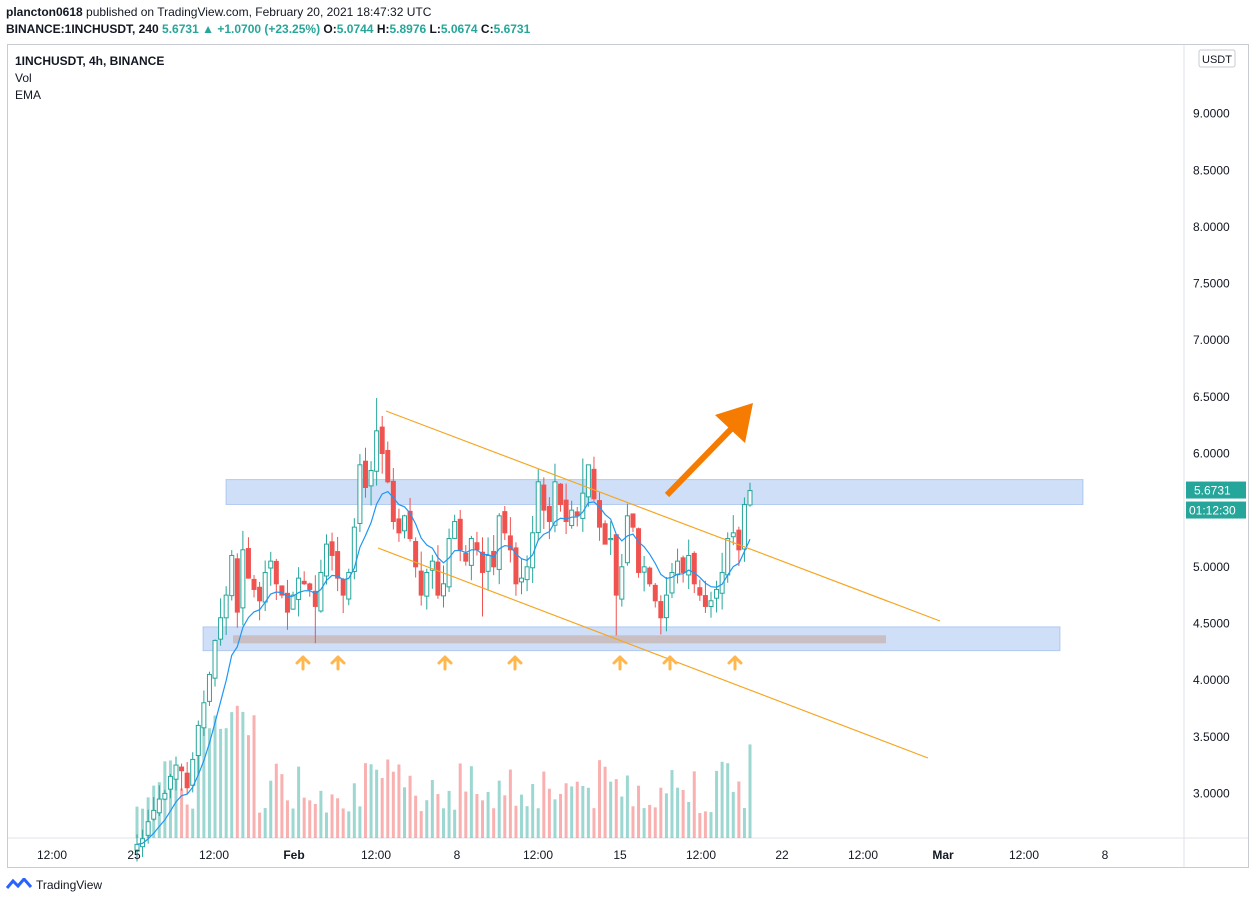  What do you see at coordinates (23, 78) in the screenshot?
I see `legend-vol: Vol` at bounding box center [23, 78].